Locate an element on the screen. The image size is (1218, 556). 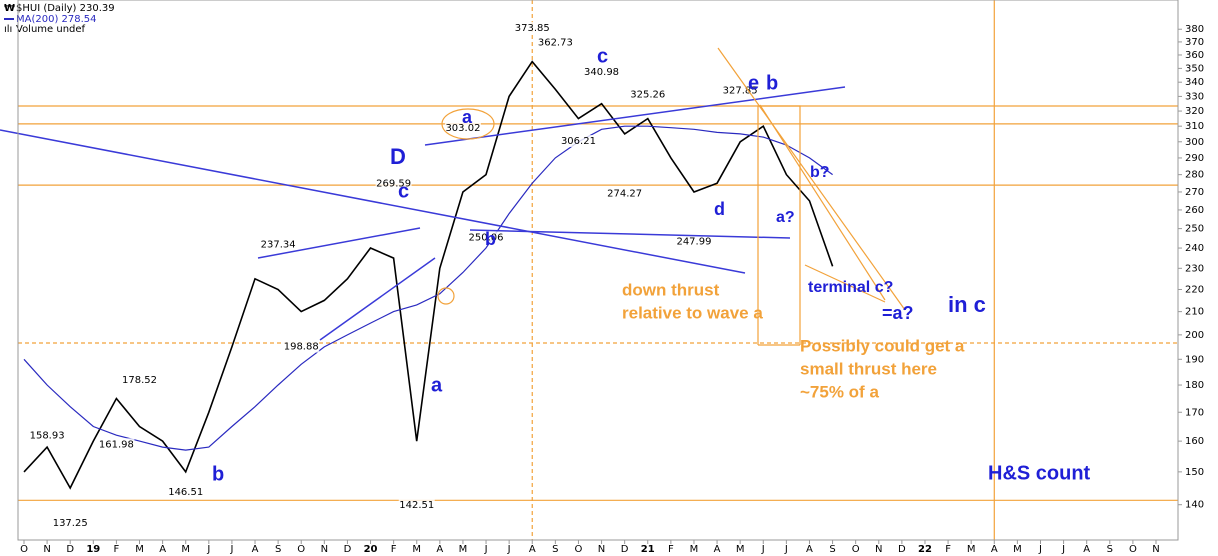
peak-label: 142.51 is located at coordinates (416, 505).